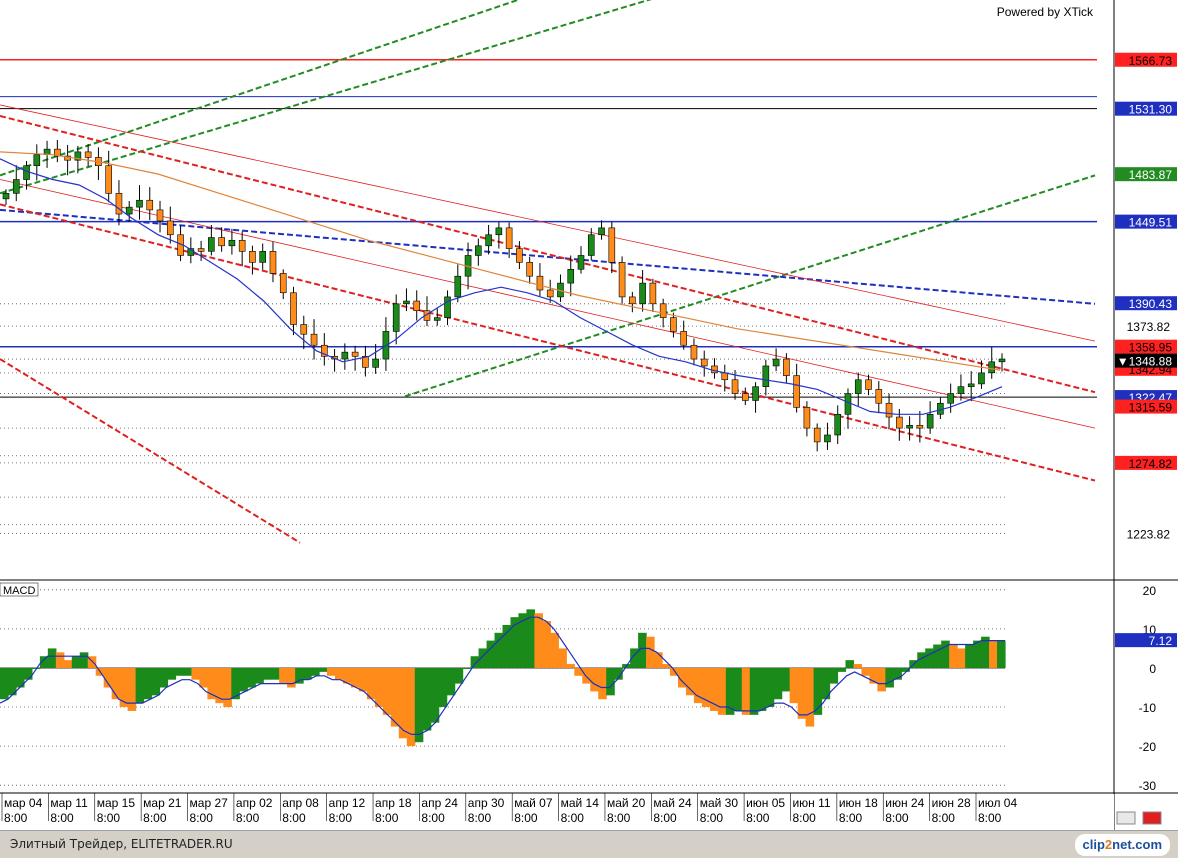  I want to click on macd-signal-line, so click(502, 676).